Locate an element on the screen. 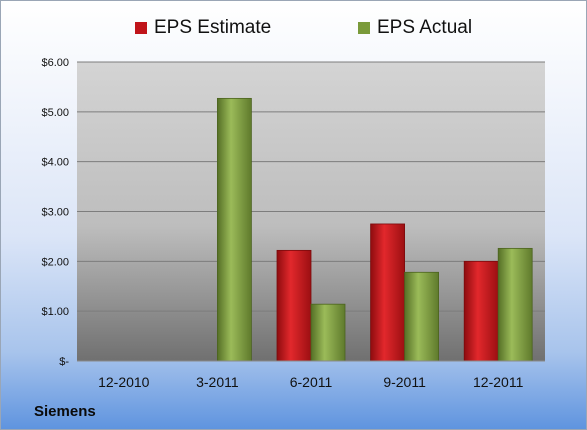 This screenshot has height=430, width=587. x-tick-label: 12-2010 is located at coordinates (124, 382).